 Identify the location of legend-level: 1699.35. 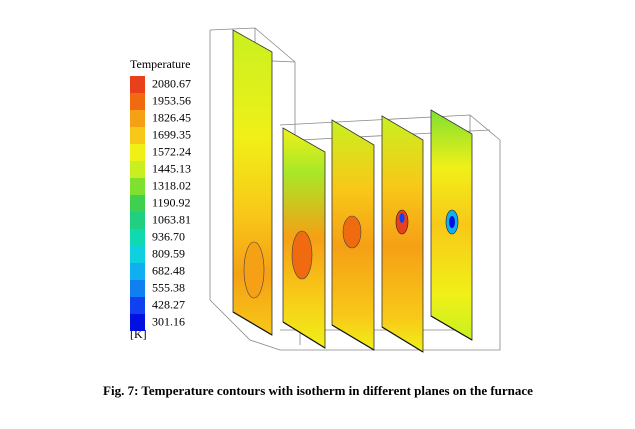
(171, 134).